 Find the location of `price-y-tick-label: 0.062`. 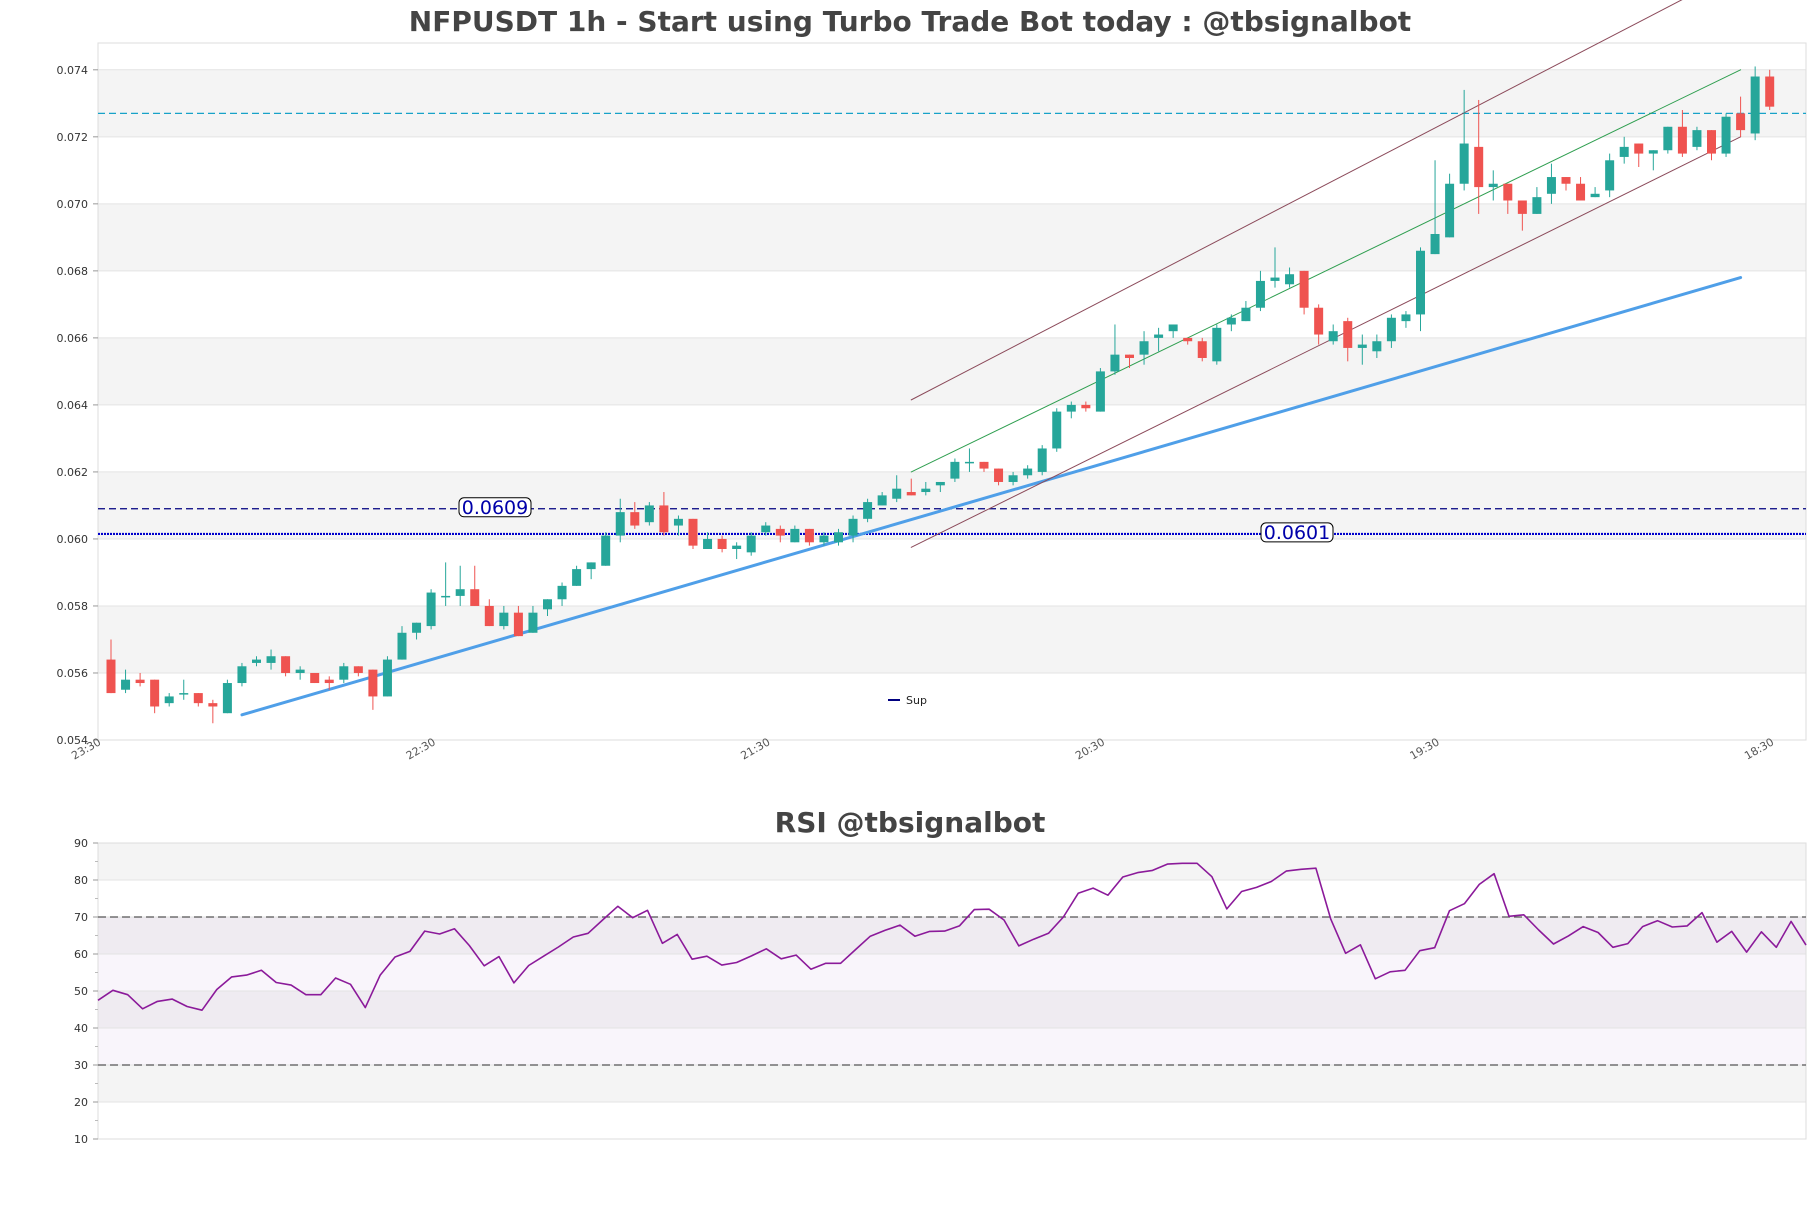

price-y-tick-label: 0.062 is located at coordinates (73, 472).